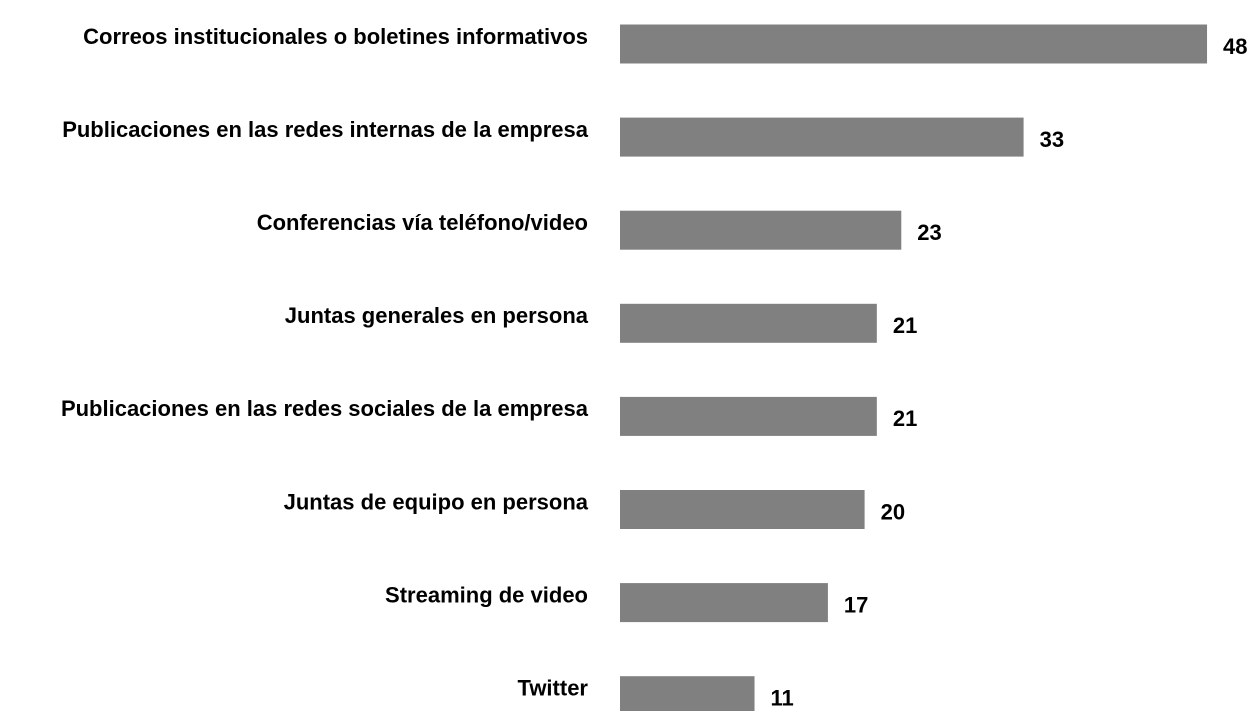 The height and width of the screenshot is (711, 1258). What do you see at coordinates (1235, 46) in the screenshot?
I see `value-label: 48` at bounding box center [1235, 46].